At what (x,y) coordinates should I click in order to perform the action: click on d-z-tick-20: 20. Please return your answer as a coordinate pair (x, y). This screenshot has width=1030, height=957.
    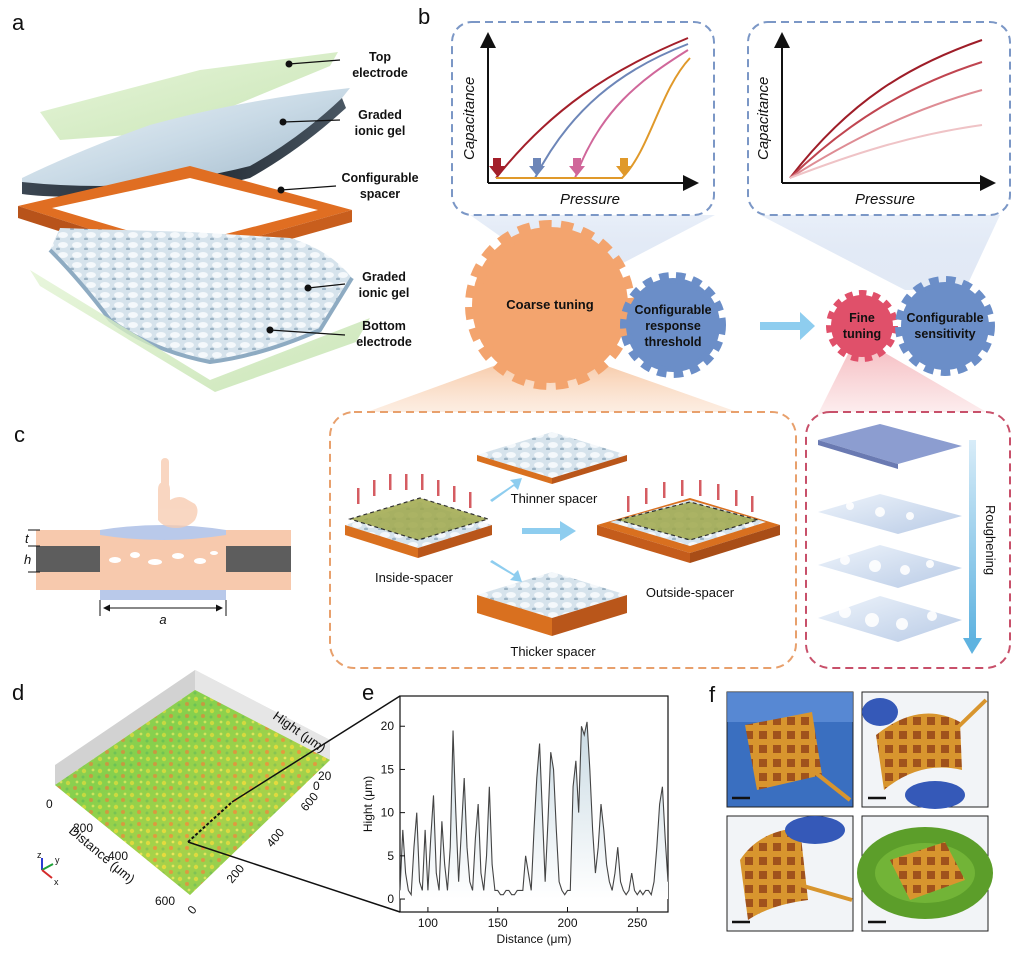
    Looking at the image, I should click on (325, 776).